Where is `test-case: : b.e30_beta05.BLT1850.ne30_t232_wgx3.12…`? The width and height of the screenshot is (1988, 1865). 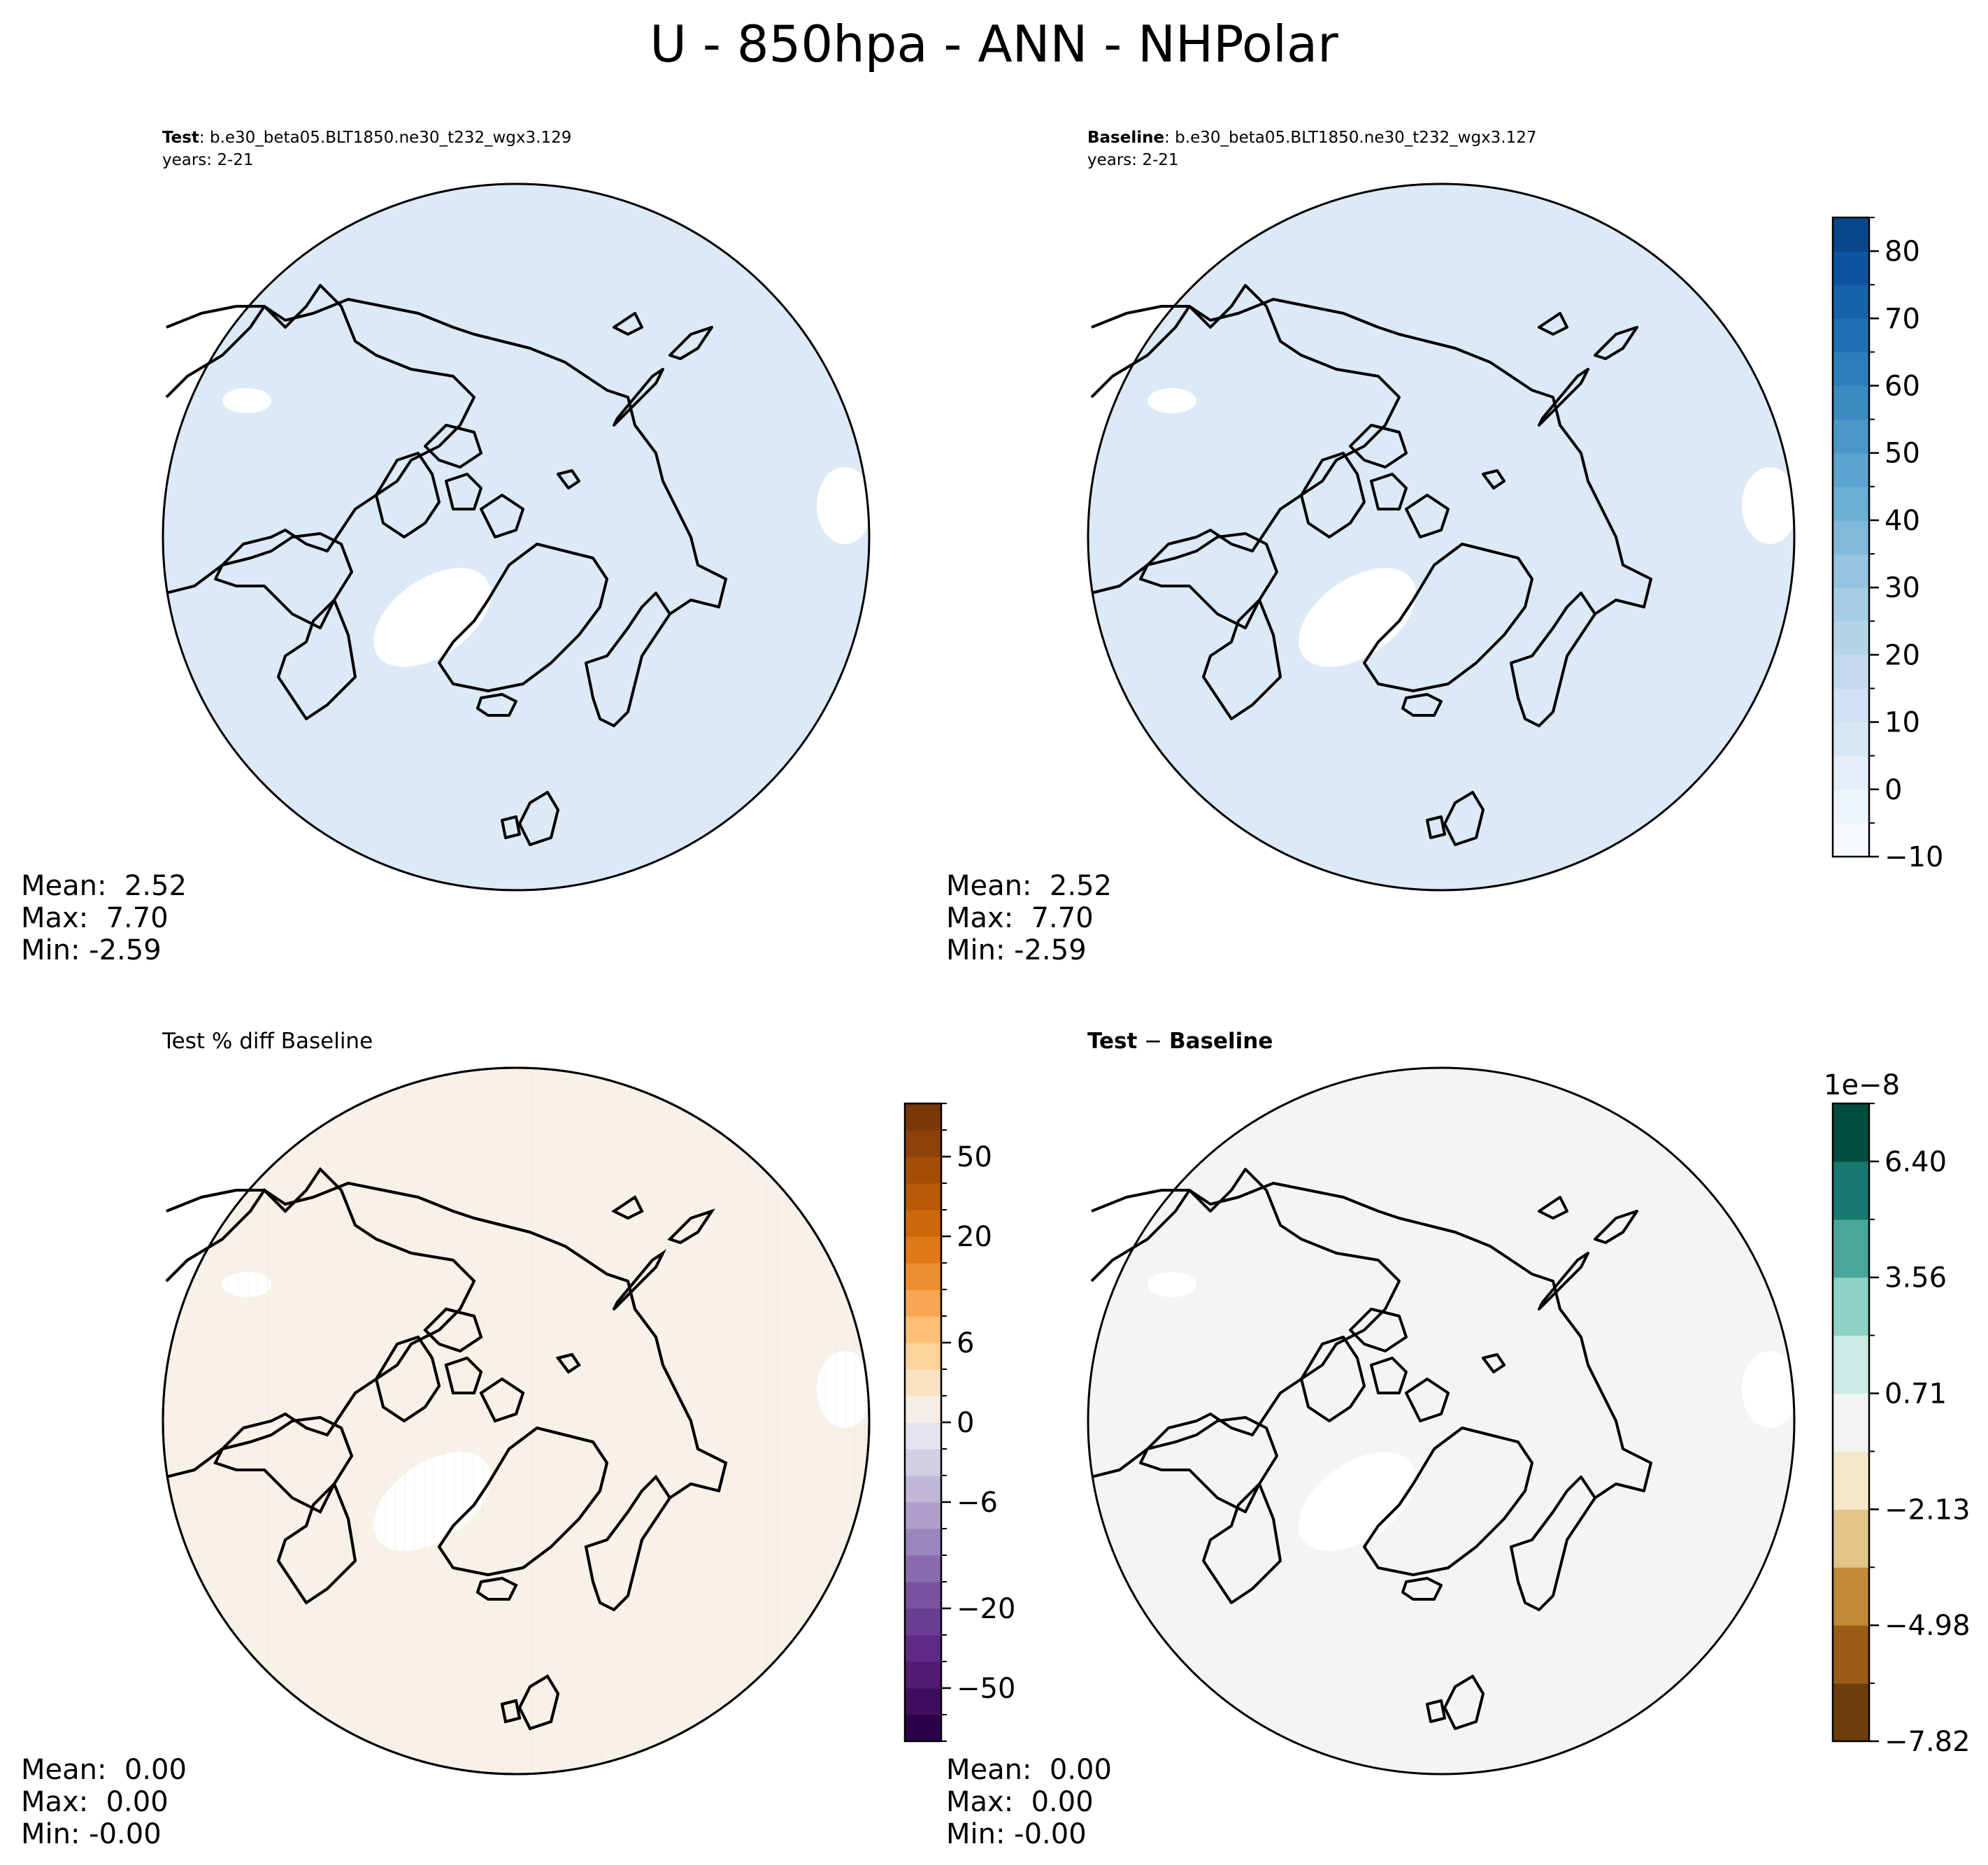
test-case: : b.e30_beta05.BLT1850.ne30_t232_wgx3.12… is located at coordinates (386, 138).